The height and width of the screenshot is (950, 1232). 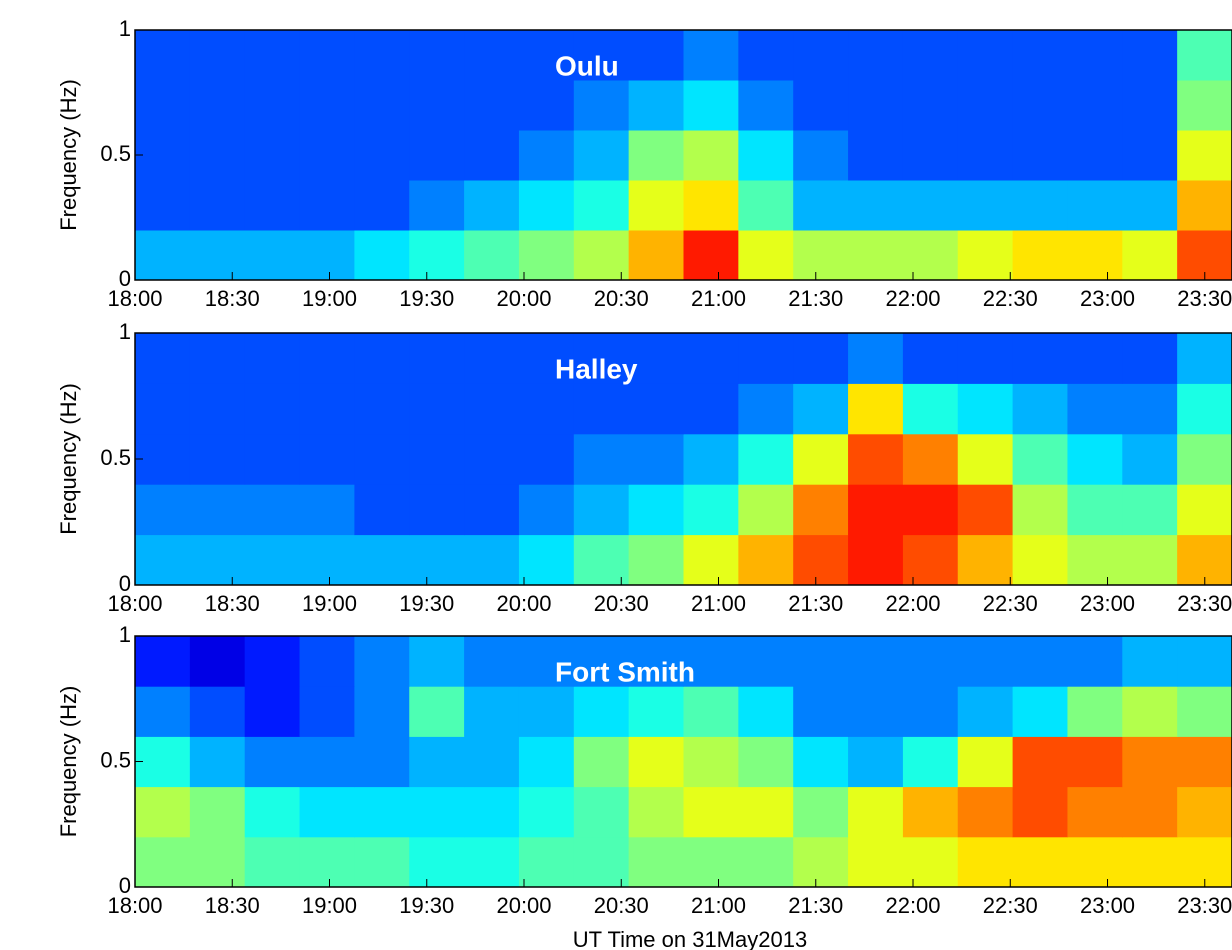 I want to click on x-tick-label: 19:30, so click(x=426, y=905).